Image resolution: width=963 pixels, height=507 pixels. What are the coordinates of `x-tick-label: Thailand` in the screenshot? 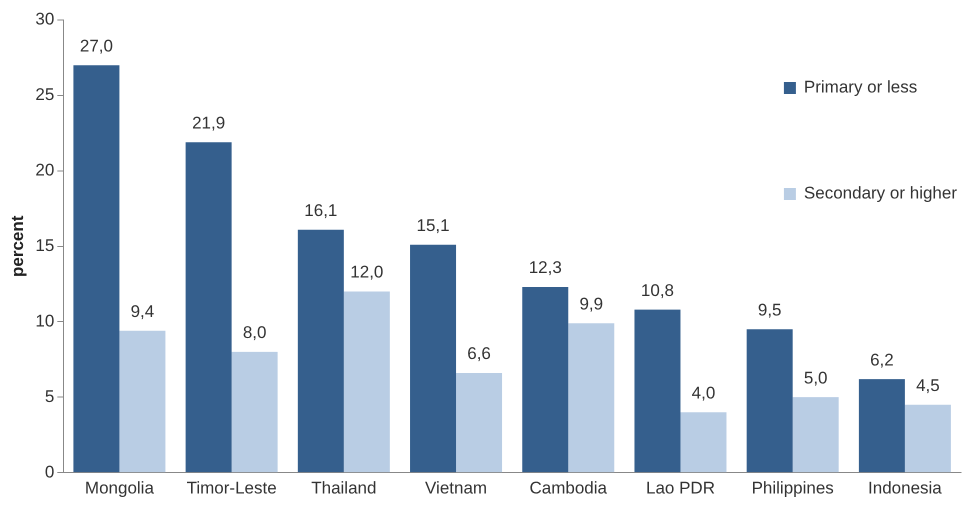 It's located at (343, 488).